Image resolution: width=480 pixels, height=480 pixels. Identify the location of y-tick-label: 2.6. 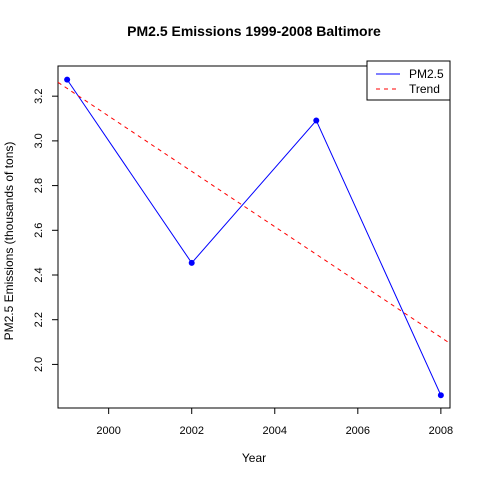
(39, 230).